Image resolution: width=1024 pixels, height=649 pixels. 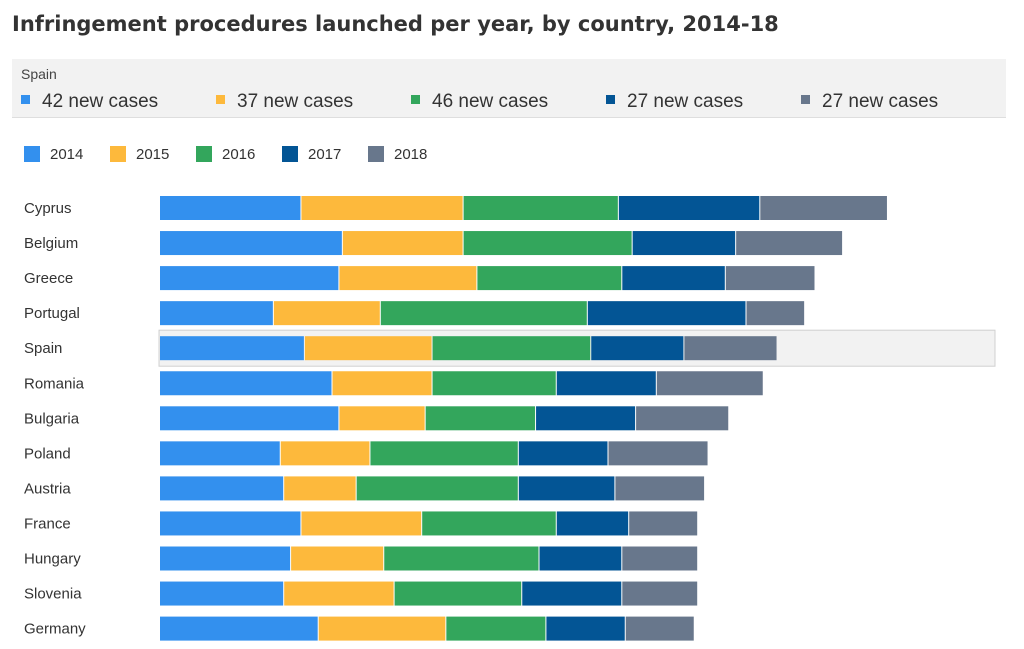 What do you see at coordinates (606, 383) in the screenshot?
I see `bar-romania-2017` at bounding box center [606, 383].